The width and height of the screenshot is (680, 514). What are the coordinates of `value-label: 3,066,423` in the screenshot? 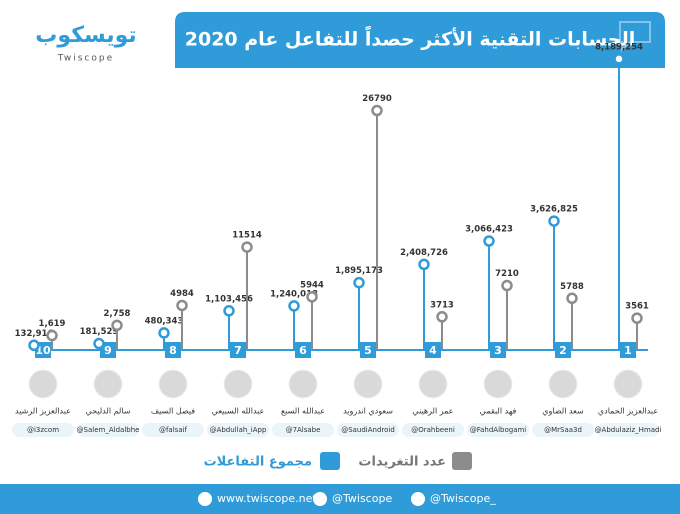 It's located at (489, 230).